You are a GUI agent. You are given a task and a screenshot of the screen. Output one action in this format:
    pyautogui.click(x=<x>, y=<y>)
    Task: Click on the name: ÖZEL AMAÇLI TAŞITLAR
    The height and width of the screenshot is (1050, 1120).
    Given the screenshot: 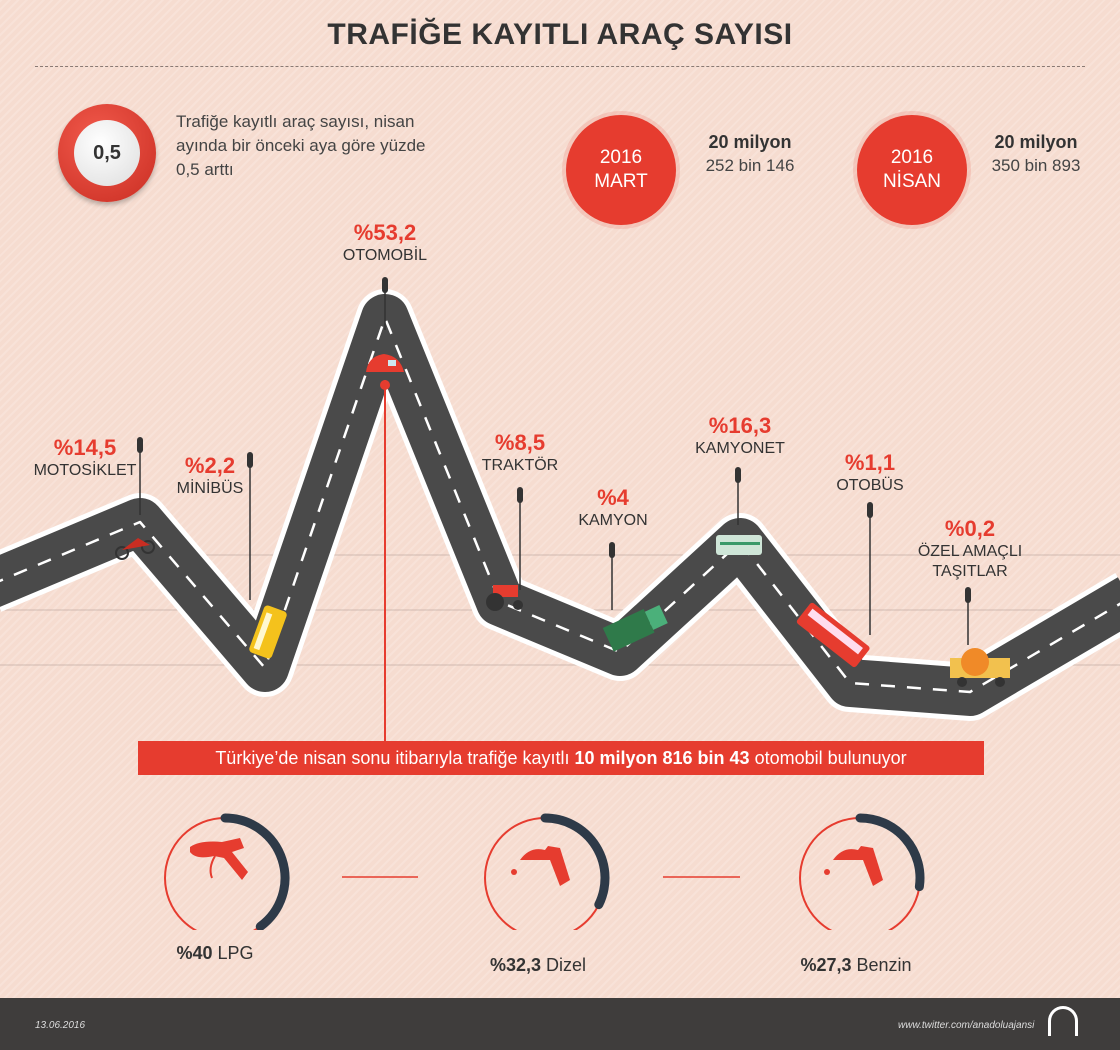 What is the action you would take?
    pyautogui.click(x=970, y=561)
    